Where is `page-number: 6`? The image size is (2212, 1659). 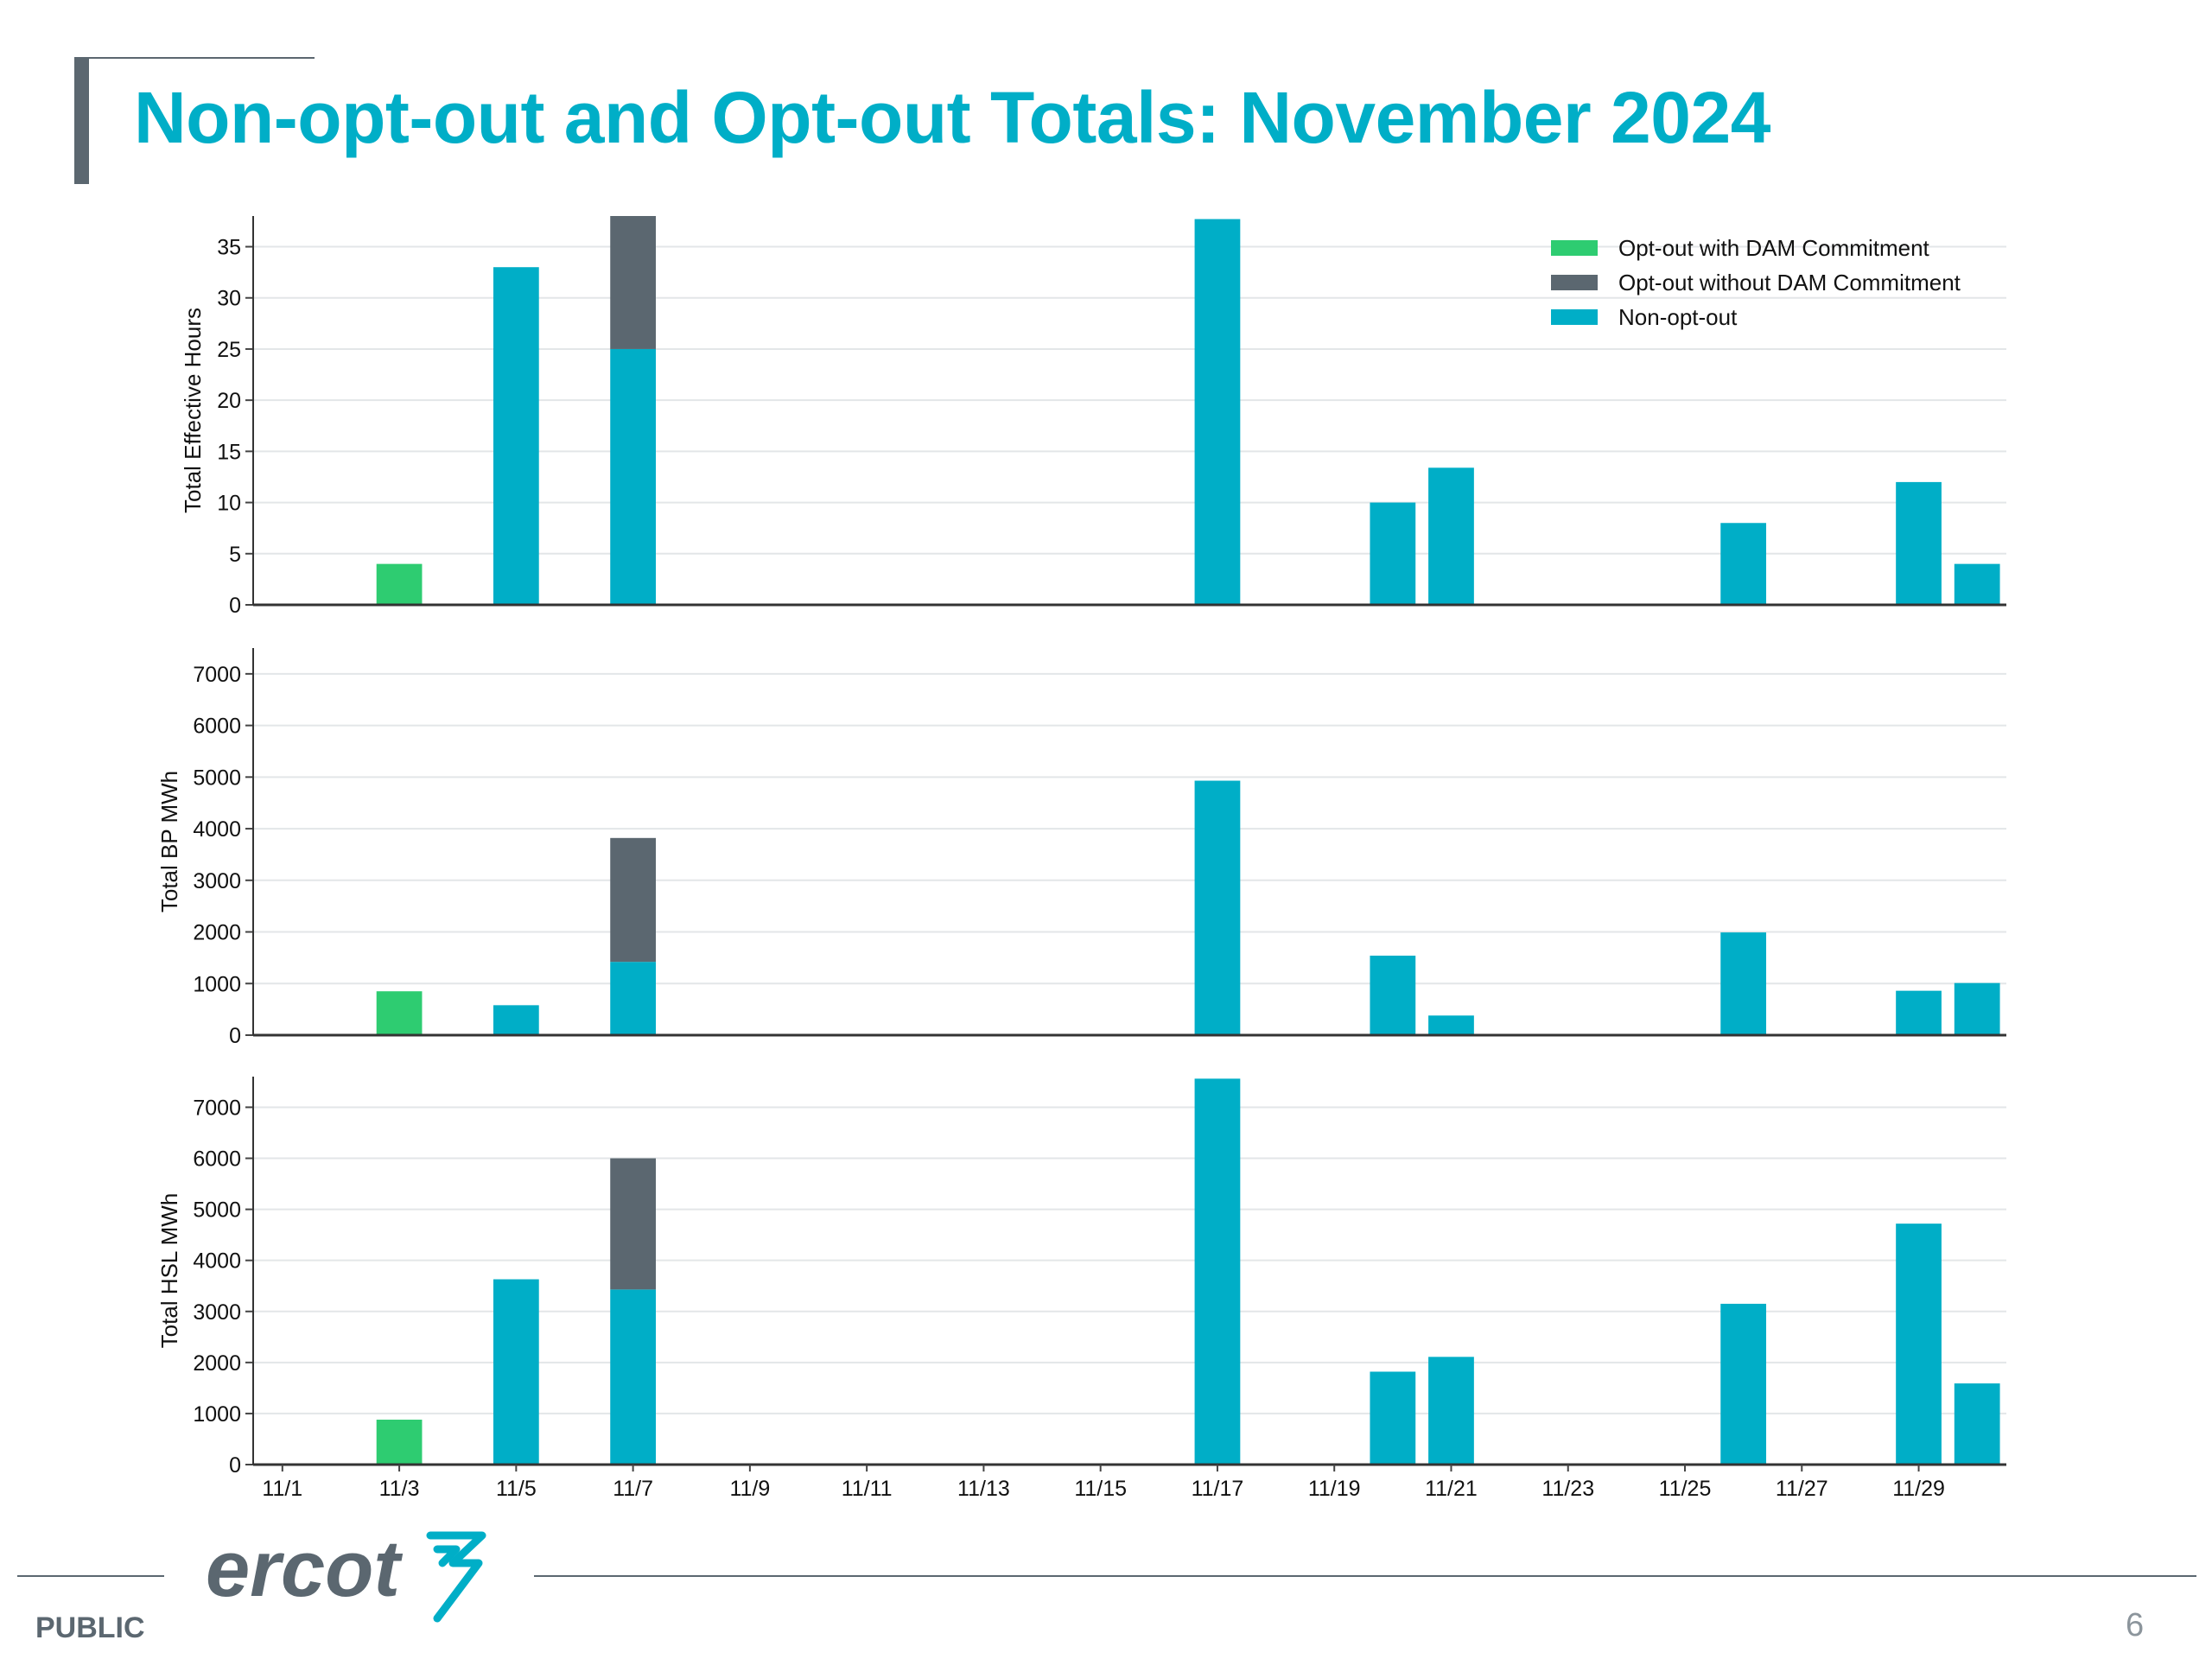
page-number: 6 is located at coordinates (2135, 1625).